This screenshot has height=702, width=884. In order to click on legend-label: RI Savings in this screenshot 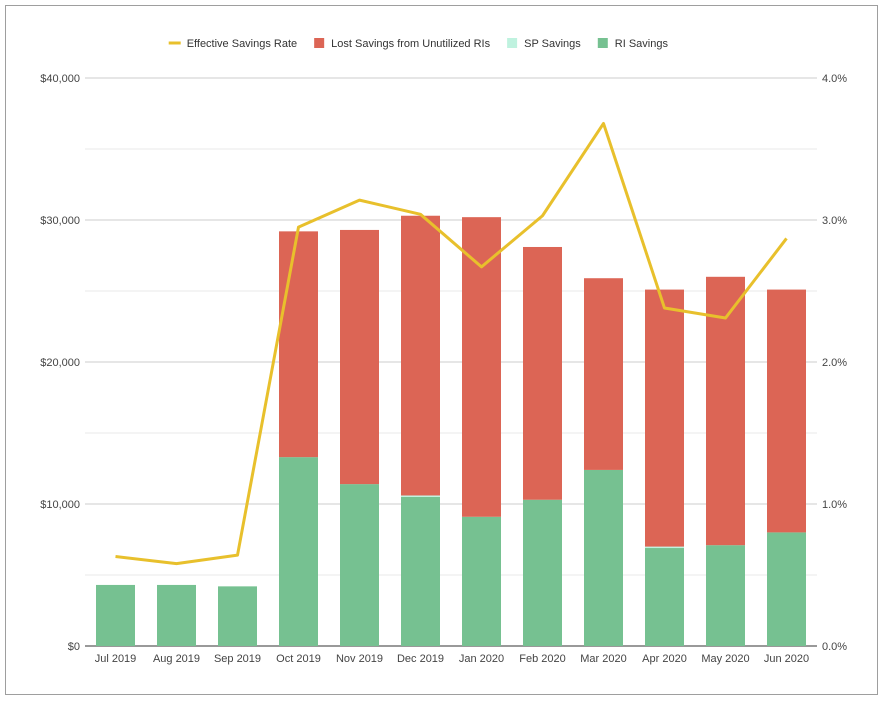, I will do `click(642, 44)`.